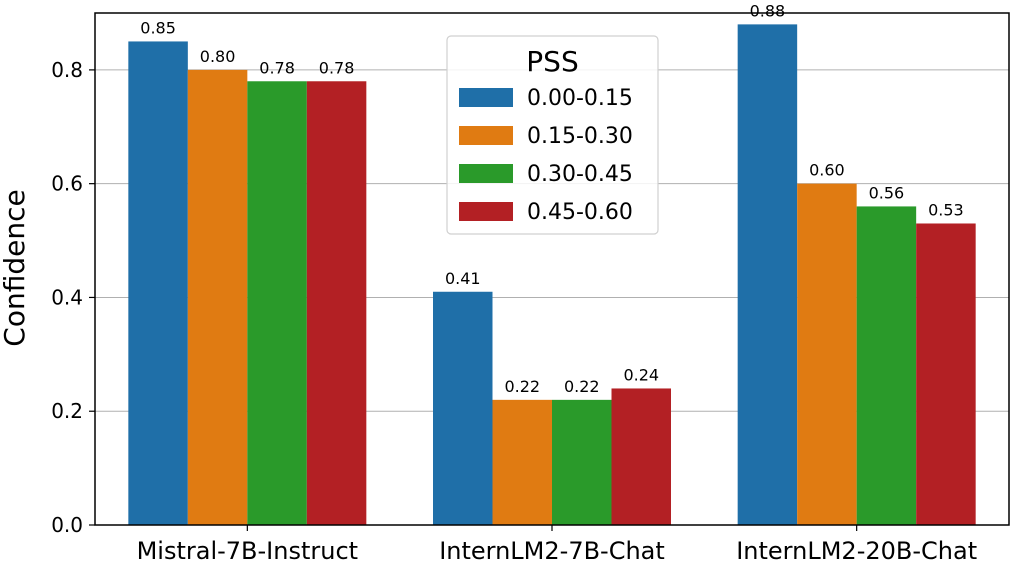 The height and width of the screenshot is (566, 1024). I want to click on y-tick-label: 0.6, so click(67, 184).